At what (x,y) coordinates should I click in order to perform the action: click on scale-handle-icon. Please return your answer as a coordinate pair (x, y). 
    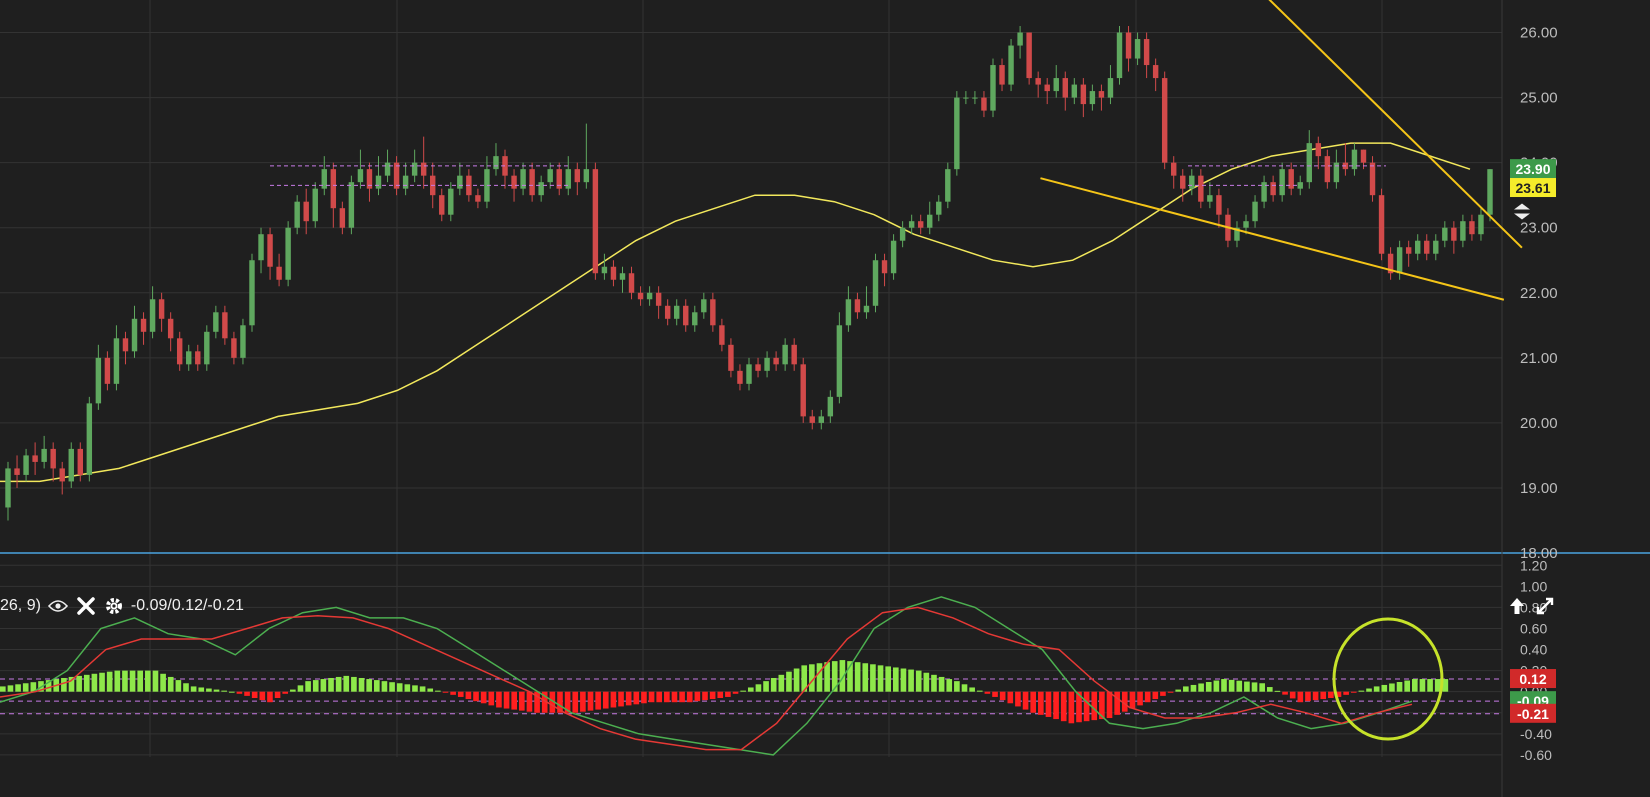
    Looking at the image, I should click on (1522, 211).